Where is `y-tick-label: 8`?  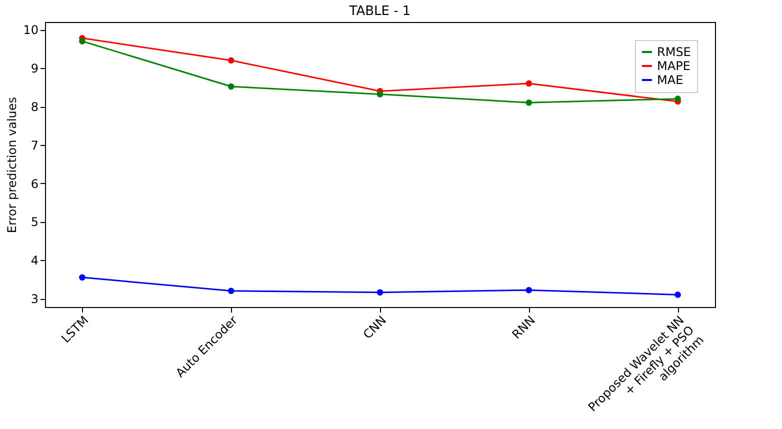
y-tick-label: 8 is located at coordinates (34, 107).